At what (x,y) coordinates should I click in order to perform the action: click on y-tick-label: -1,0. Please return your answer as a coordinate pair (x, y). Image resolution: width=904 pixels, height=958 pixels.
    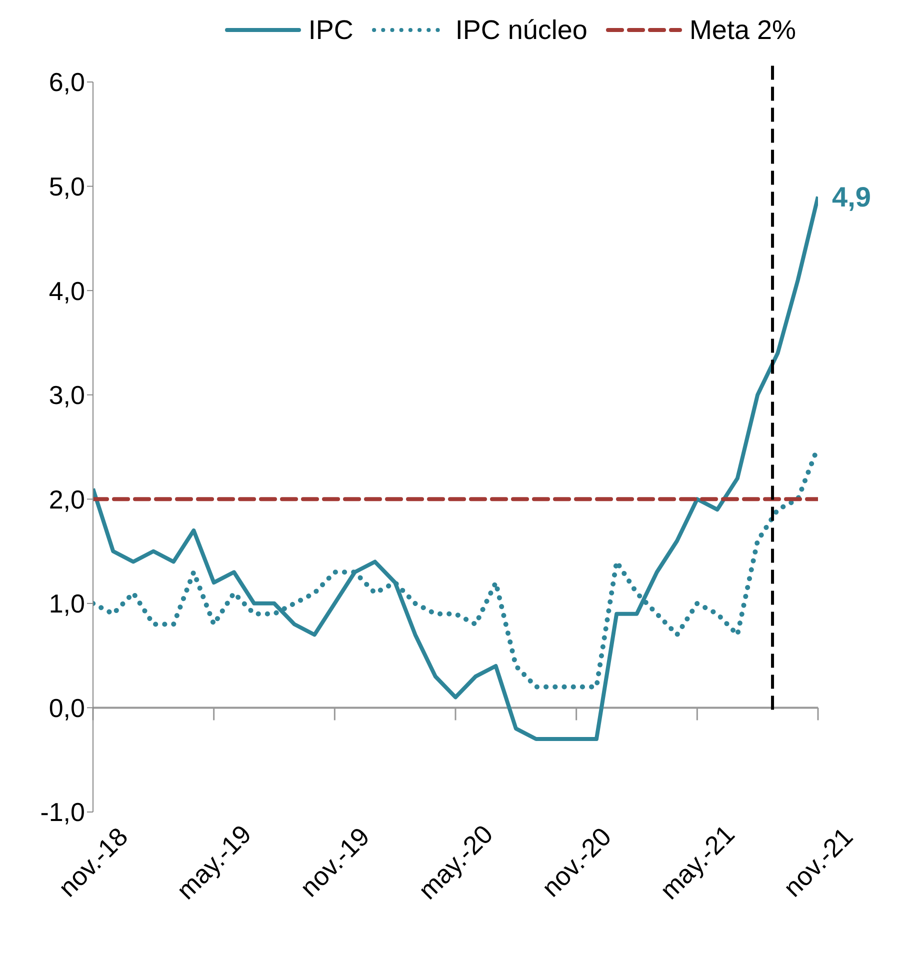
    Looking at the image, I should click on (62, 812).